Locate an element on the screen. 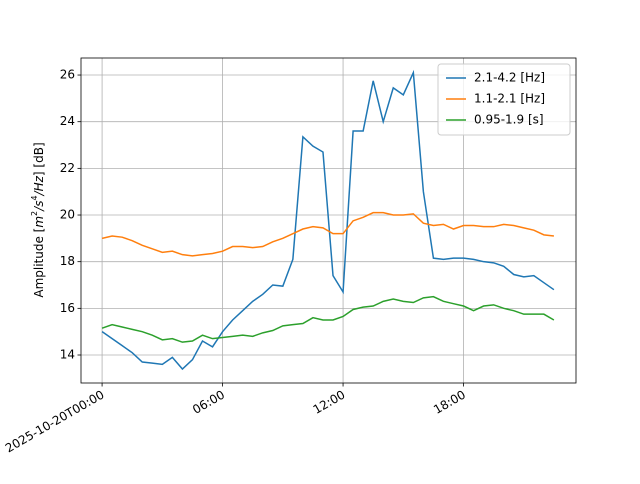  y-tick-label: 14 is located at coordinates (67, 355).